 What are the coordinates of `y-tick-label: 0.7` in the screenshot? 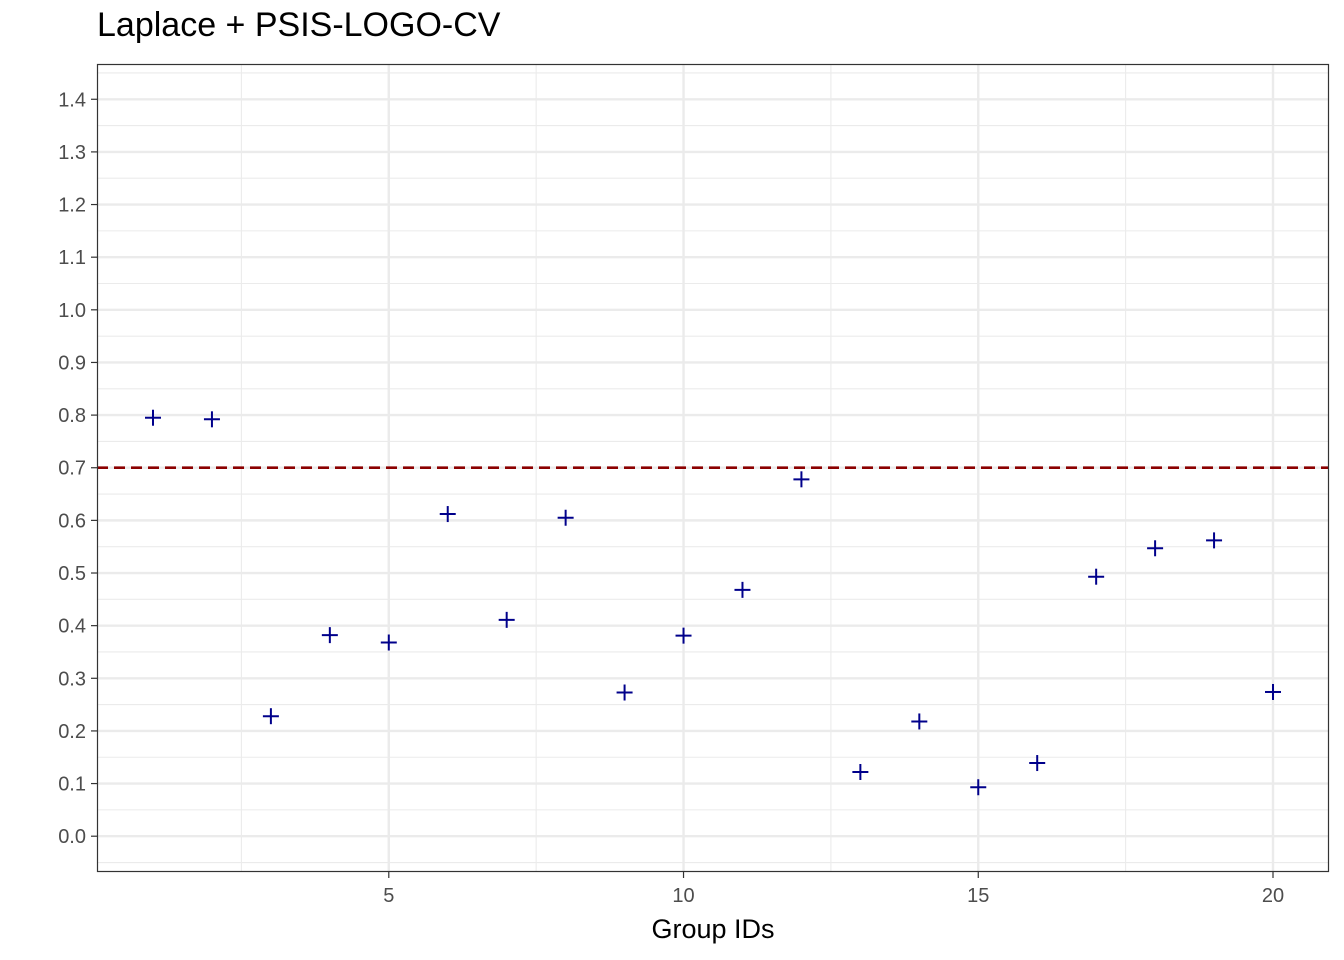 It's located at (72, 469).